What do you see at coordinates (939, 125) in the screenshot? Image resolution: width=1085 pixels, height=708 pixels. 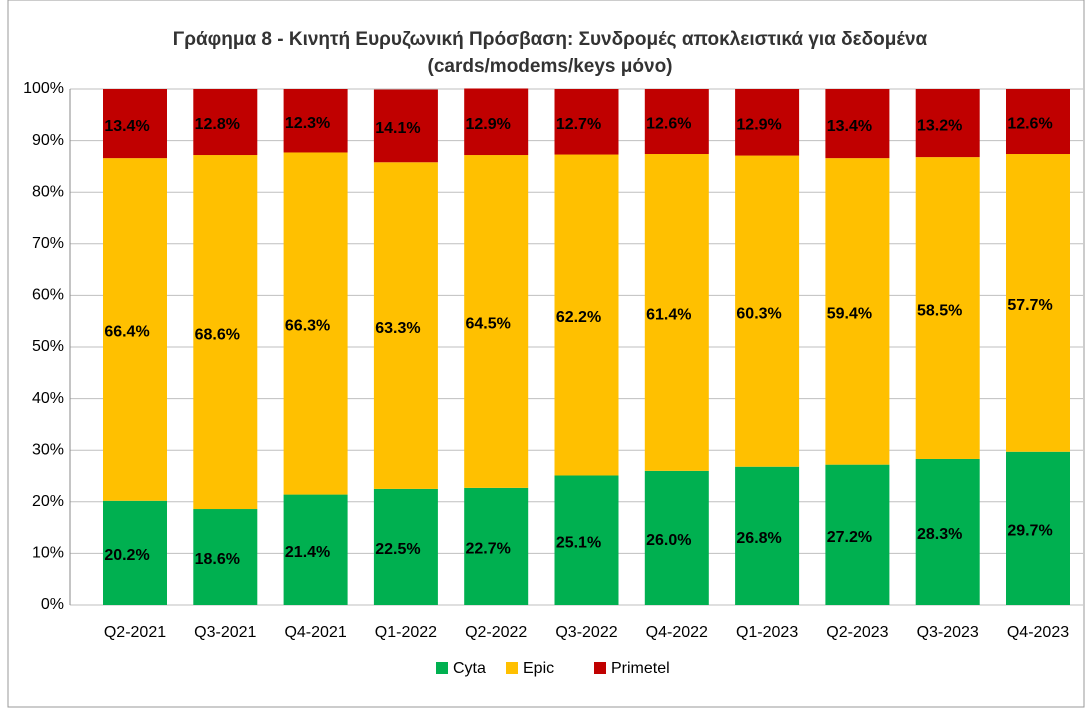 I see `data-label: 13.2%` at bounding box center [939, 125].